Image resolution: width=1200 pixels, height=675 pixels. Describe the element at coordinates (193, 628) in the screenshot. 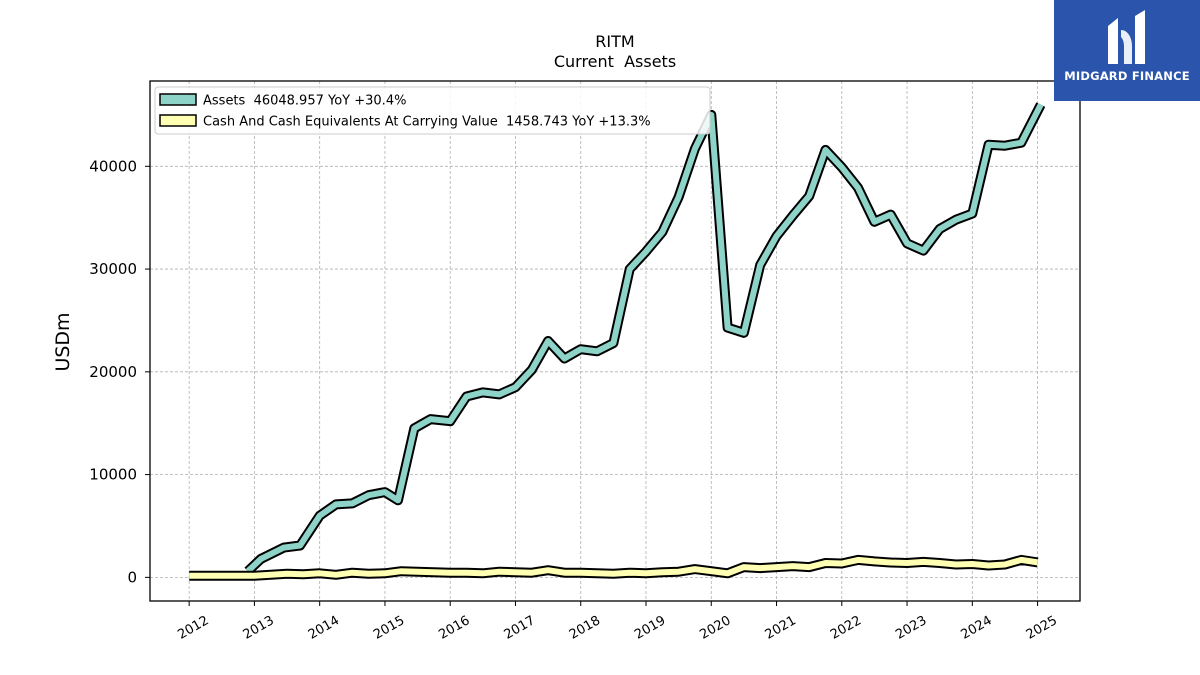

I see `x-tick-label: 2012` at that location.